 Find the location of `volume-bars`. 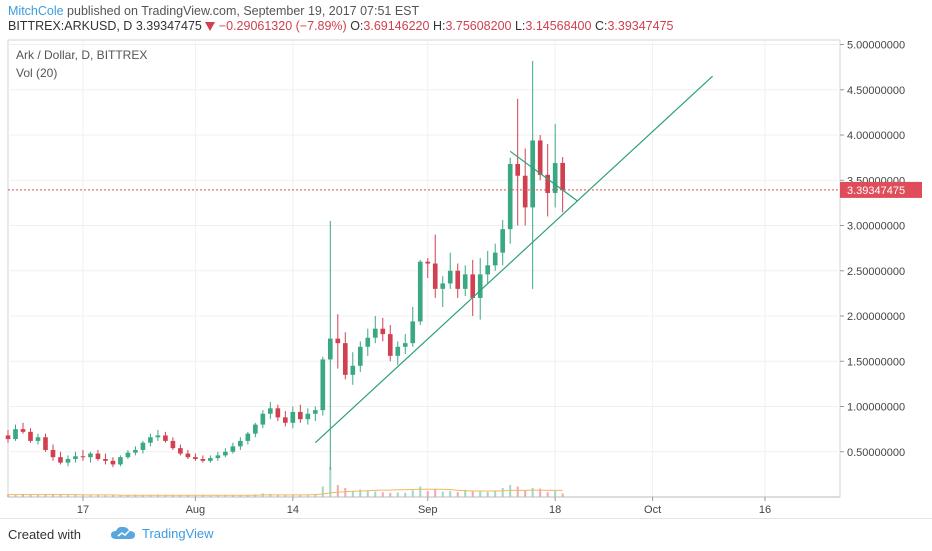

volume-bars is located at coordinates (285, 482).